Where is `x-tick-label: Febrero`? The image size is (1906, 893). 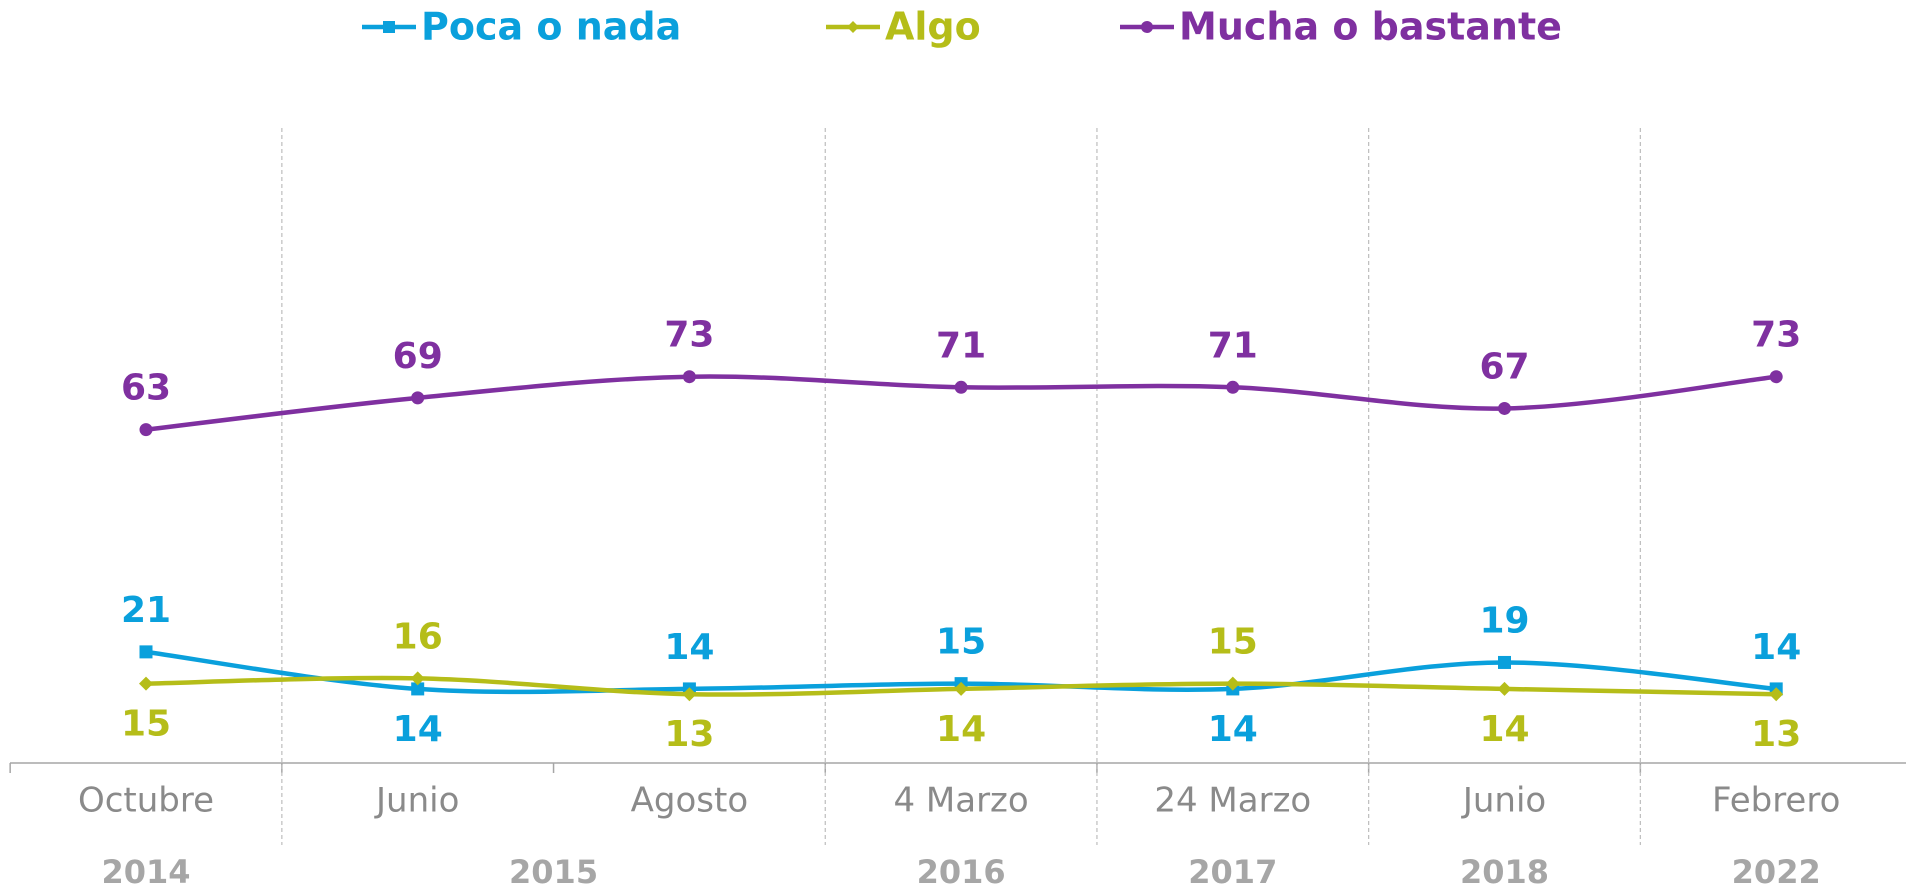 x-tick-label: Febrero is located at coordinates (1776, 801).